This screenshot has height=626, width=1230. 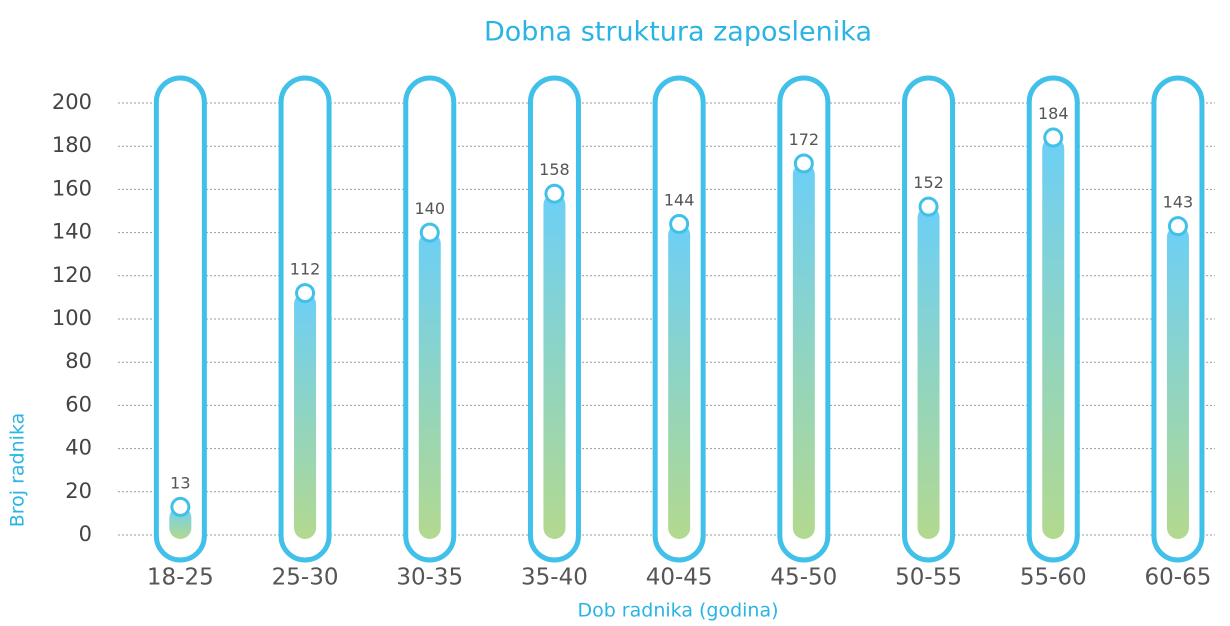 What do you see at coordinates (72, 102) in the screenshot?
I see `y-tick-label: 200` at bounding box center [72, 102].